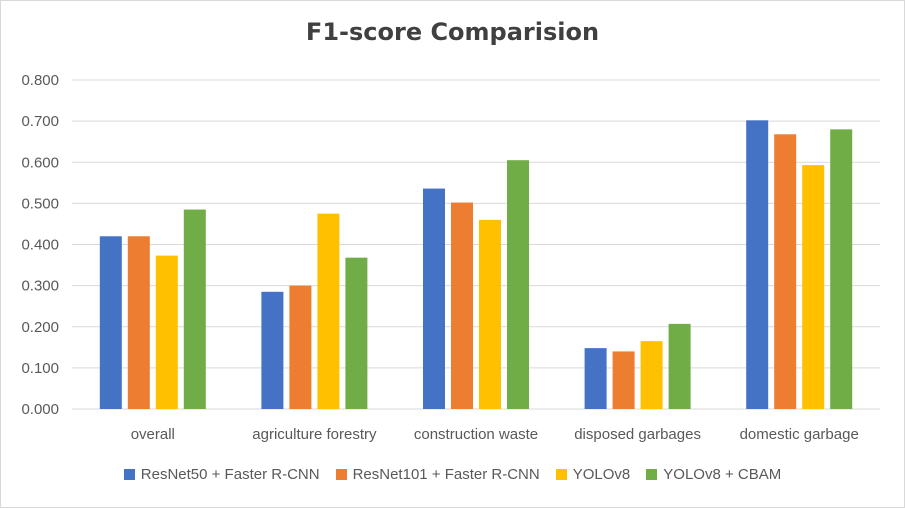  What do you see at coordinates (722, 474) in the screenshot?
I see `legend-label: YOLOv8 + CBAM` at bounding box center [722, 474].